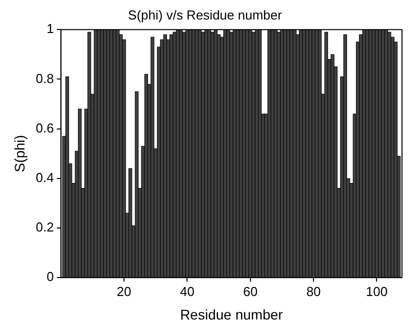 This screenshot has height=336, width=416. Describe the element at coordinates (50, 276) in the screenshot. I see `y-tick-label: 0` at that location.